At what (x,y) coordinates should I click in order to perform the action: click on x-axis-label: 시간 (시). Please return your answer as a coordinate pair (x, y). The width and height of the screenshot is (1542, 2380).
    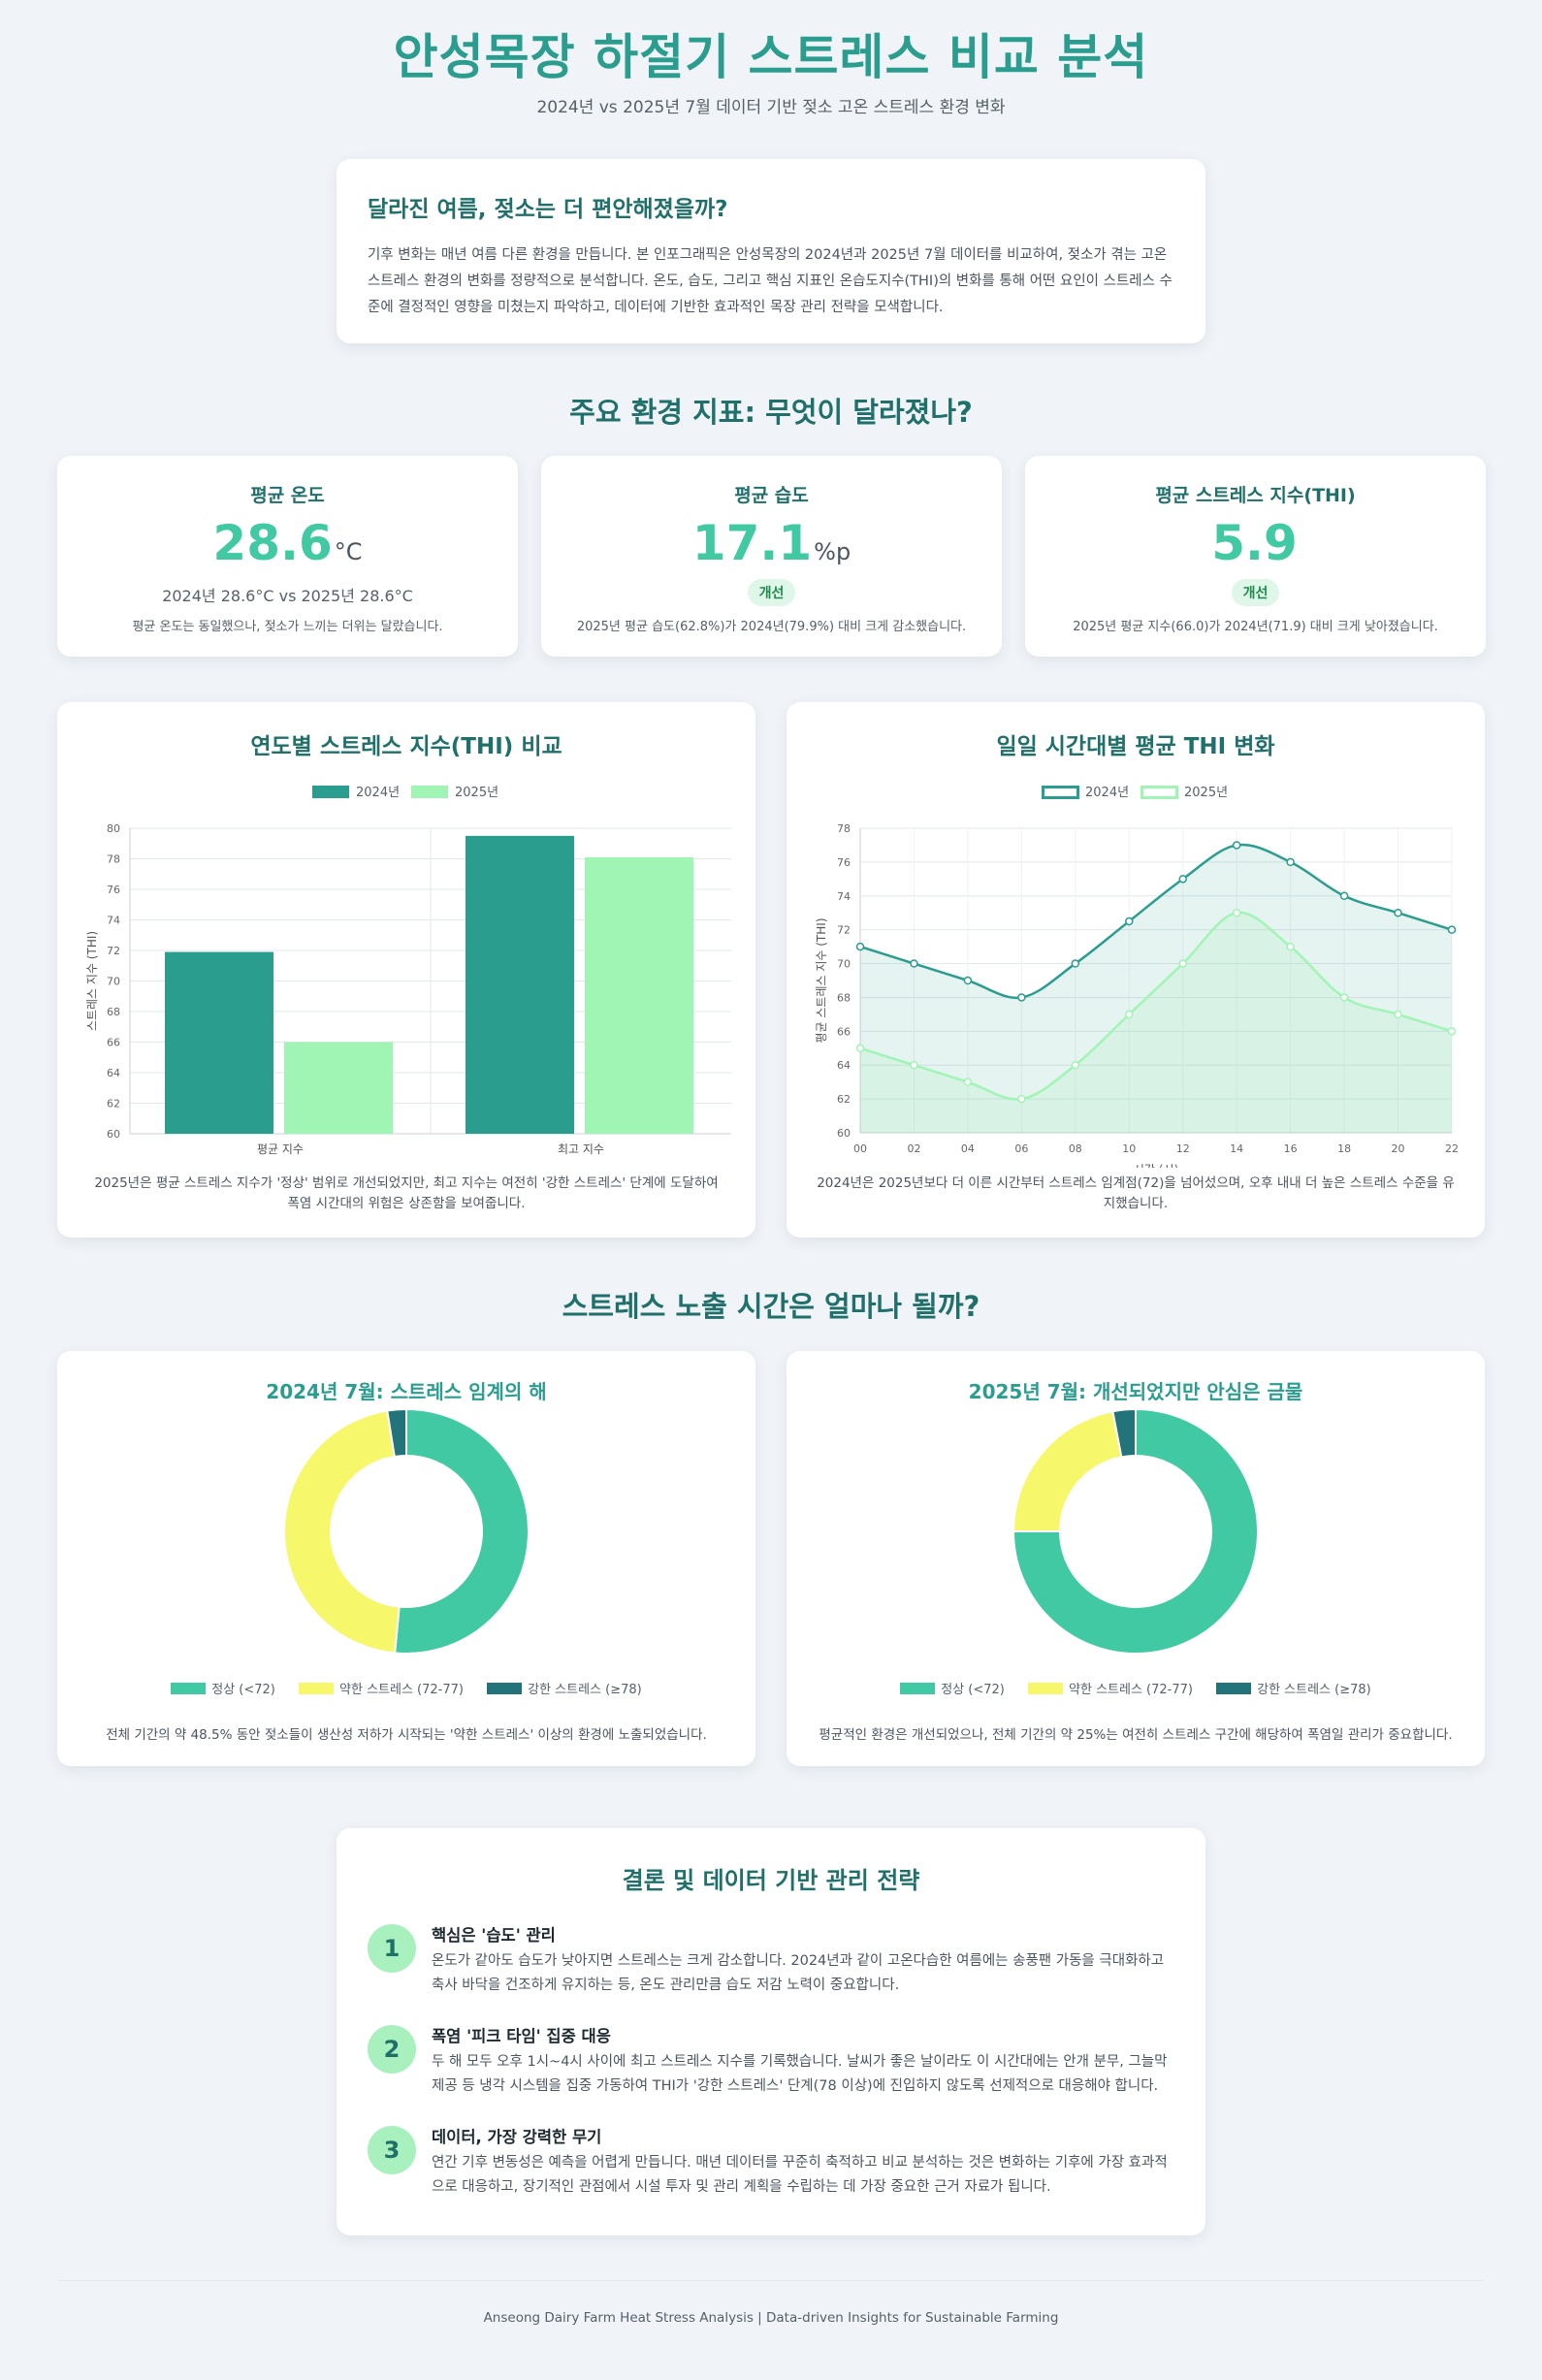
    Looking at the image, I should click on (1156, 1165).